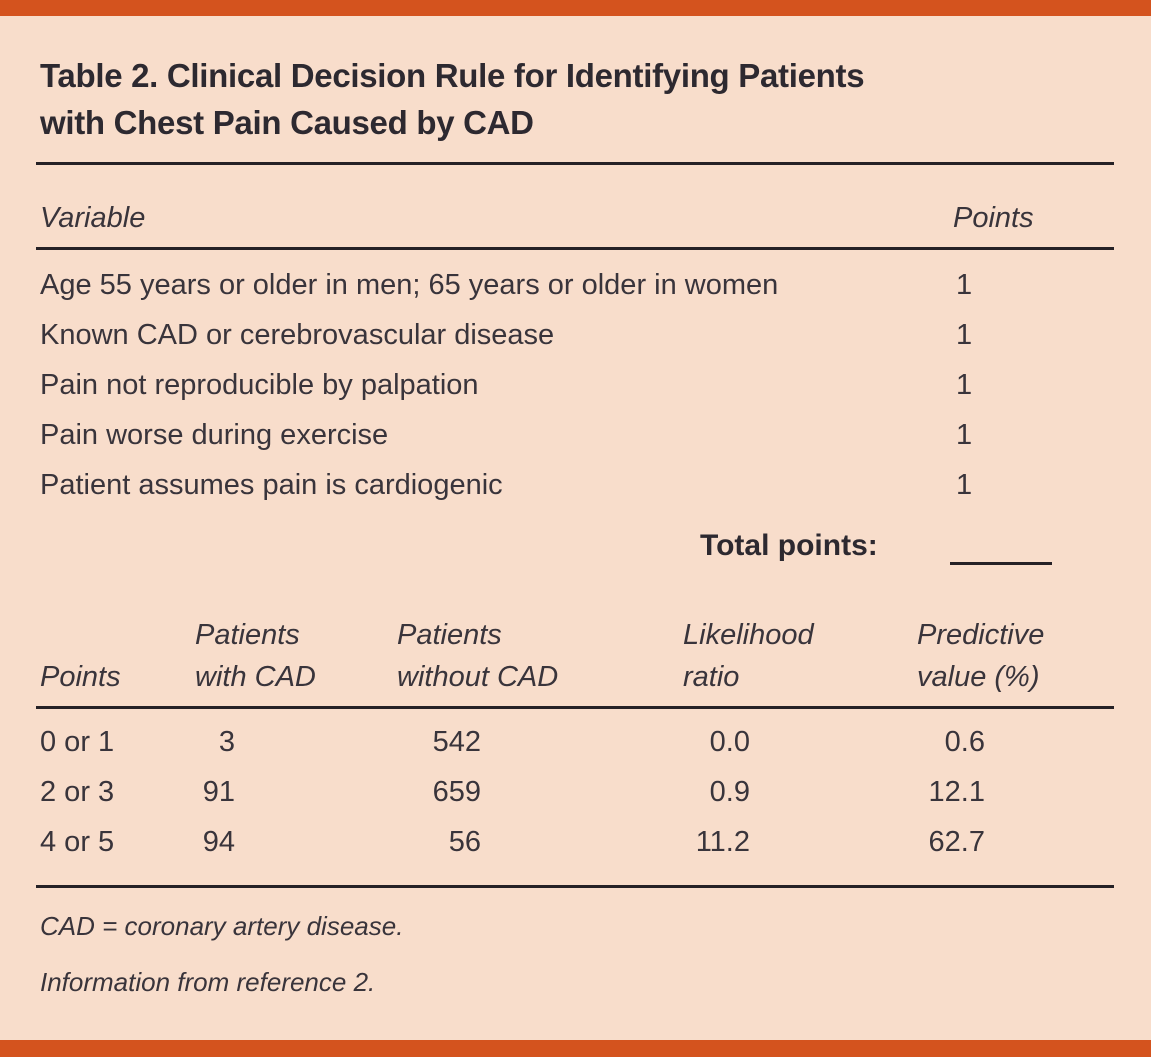  Describe the element at coordinates (464, 842) in the screenshot. I see `results-without-cad-cell: 56` at that location.